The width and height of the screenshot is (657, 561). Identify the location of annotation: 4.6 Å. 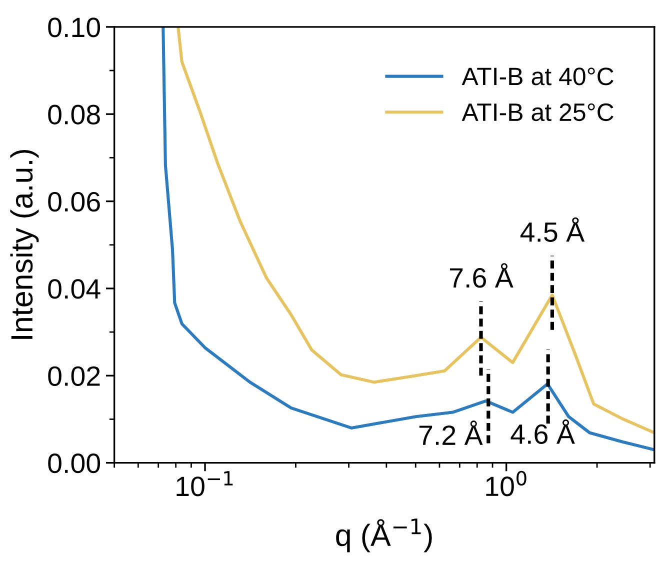
(542, 431).